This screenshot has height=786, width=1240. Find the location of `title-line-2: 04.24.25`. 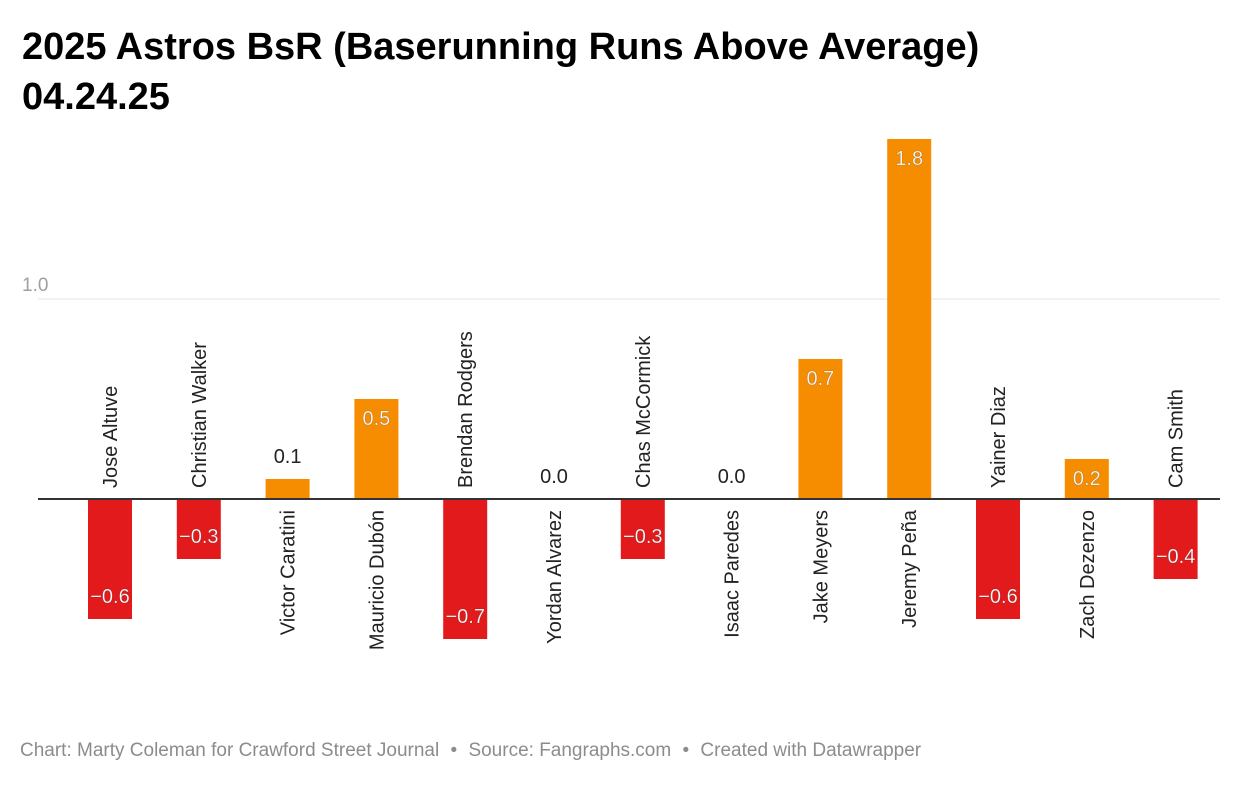

title-line-2: 04.24.25 is located at coordinates (96, 97).